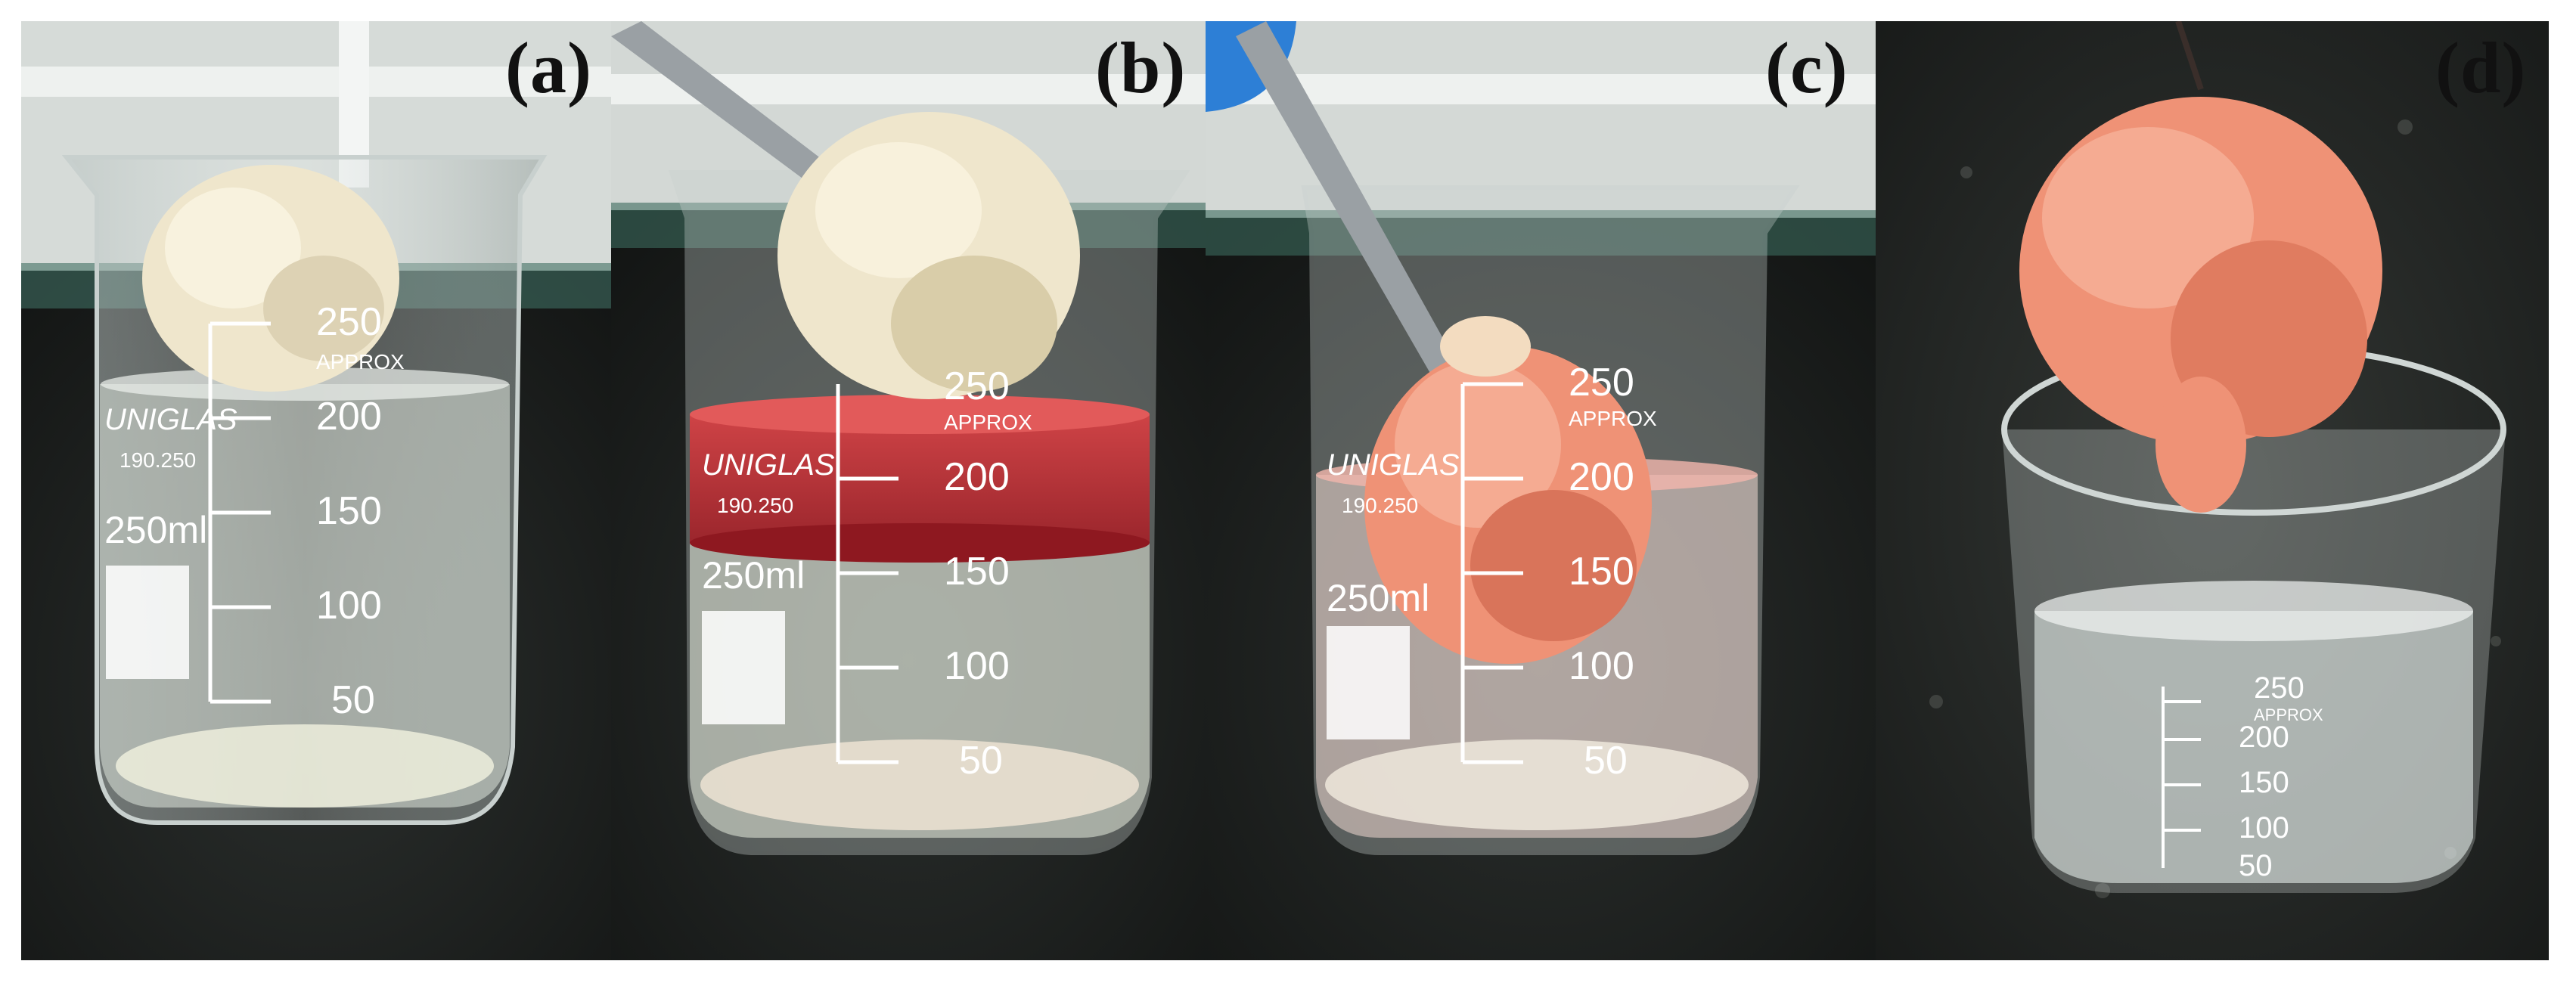 The height and width of the screenshot is (992, 2576). What do you see at coordinates (1806, 67) in the screenshot?
I see `panel-label-c: (c)` at bounding box center [1806, 67].